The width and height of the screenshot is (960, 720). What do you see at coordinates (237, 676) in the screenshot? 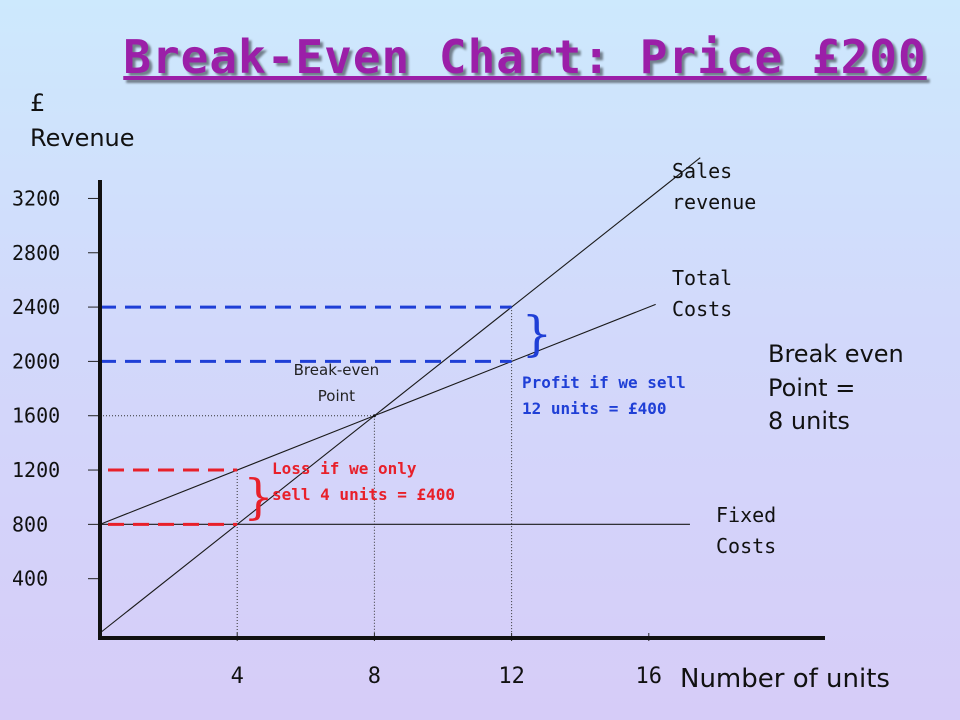
I see `x-tick-label: 4` at bounding box center [237, 676].